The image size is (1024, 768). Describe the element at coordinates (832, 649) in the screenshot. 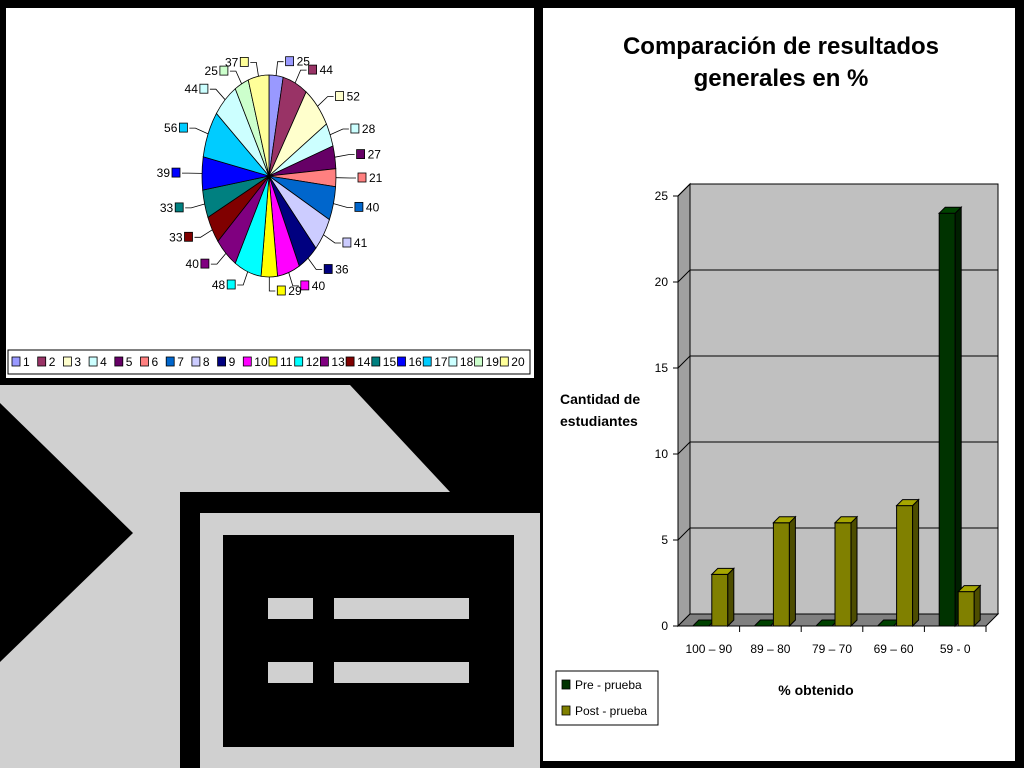

I see `x-tick-label: 79 – 70` at that location.